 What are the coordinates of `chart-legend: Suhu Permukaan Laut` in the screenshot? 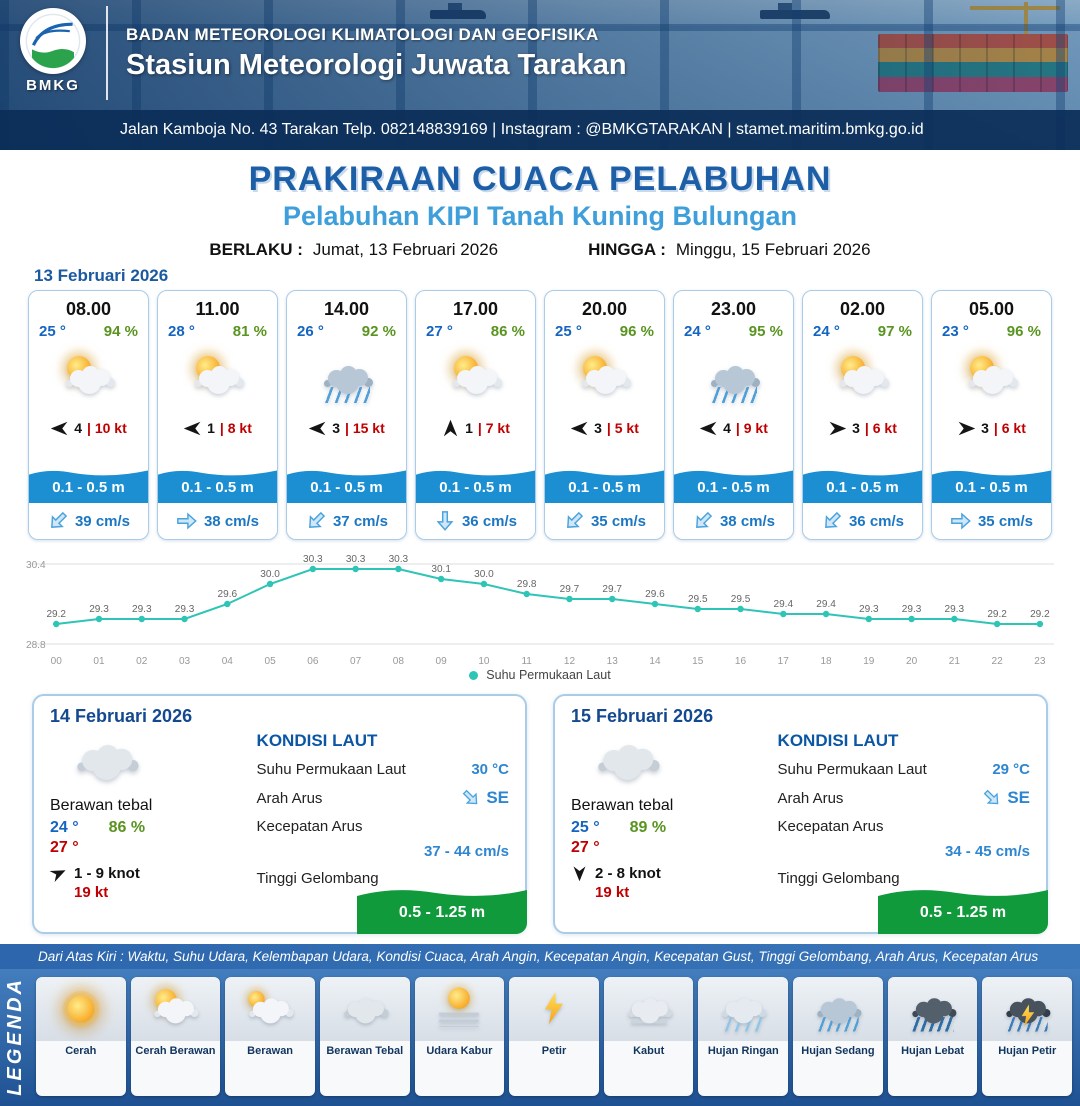 It's located at (540, 676).